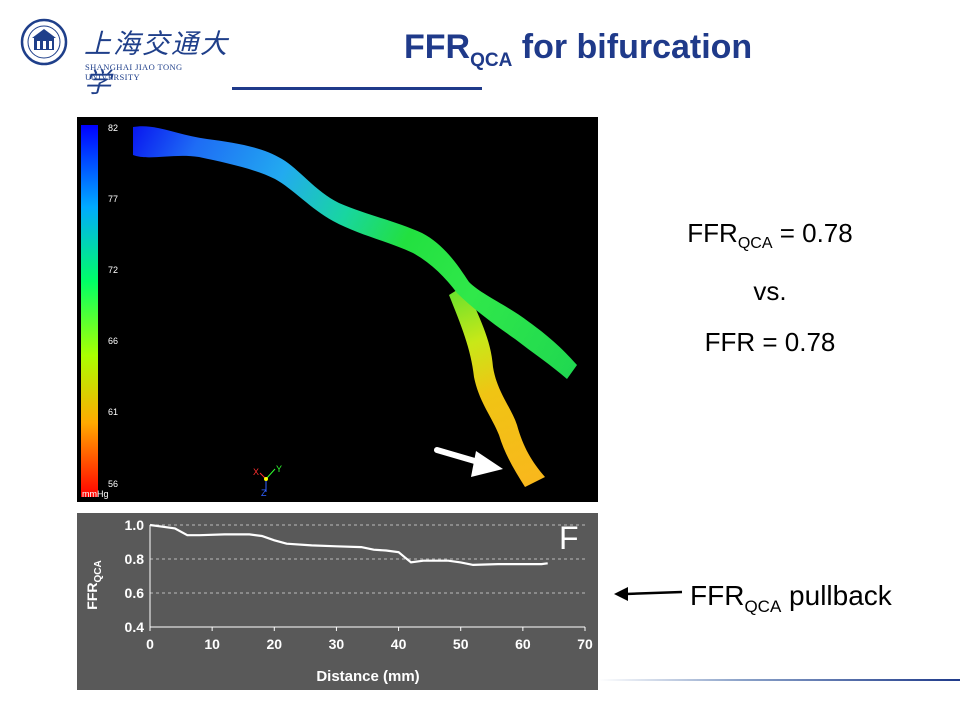 The height and width of the screenshot is (720, 960). What do you see at coordinates (523, 644) in the screenshot?
I see `x-tick-label: 60` at bounding box center [523, 644].